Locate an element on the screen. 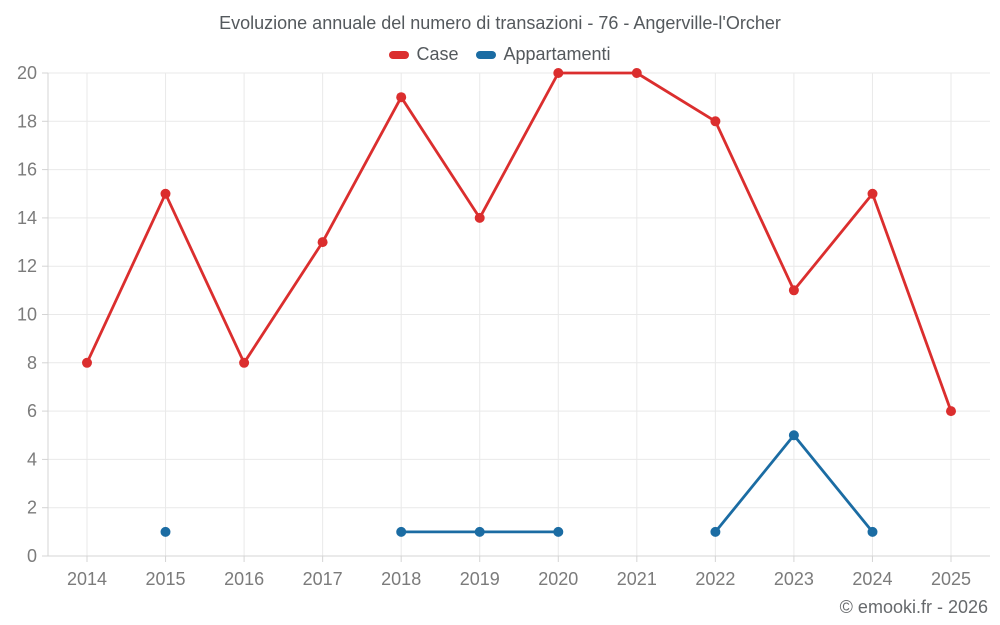 This screenshot has width=1000, height=625. x-axis-label: 2016 is located at coordinates (244, 579).